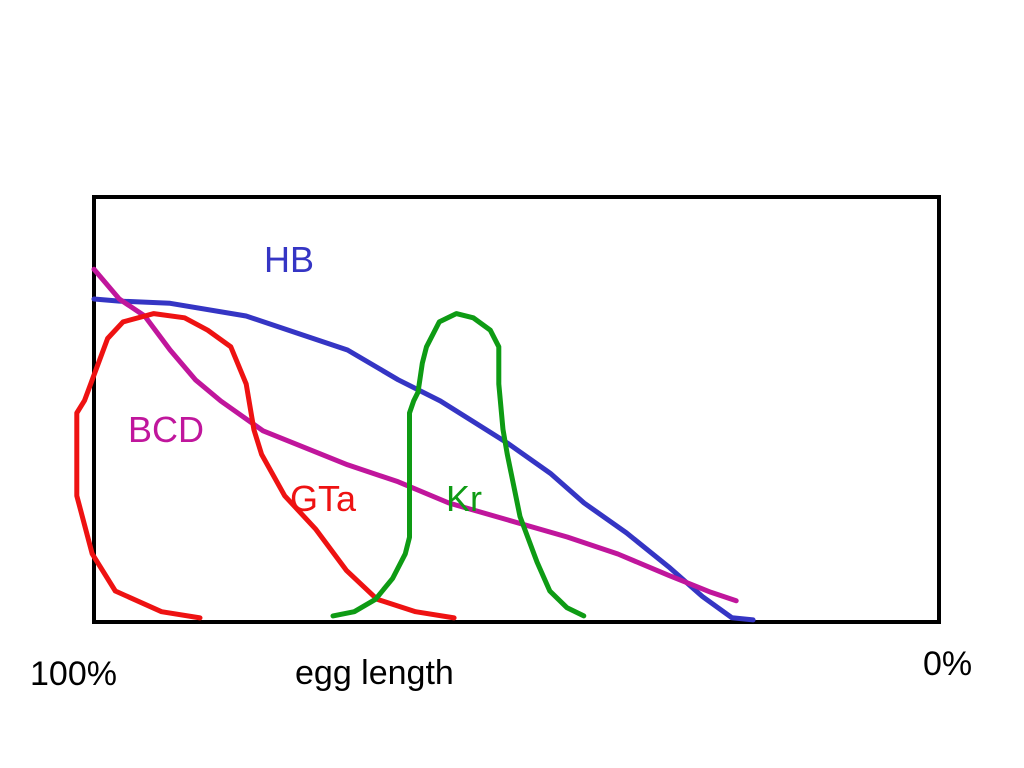 The width and height of the screenshot is (1024, 768). I want to click on x-tick-label-right: 0%, so click(947, 664).